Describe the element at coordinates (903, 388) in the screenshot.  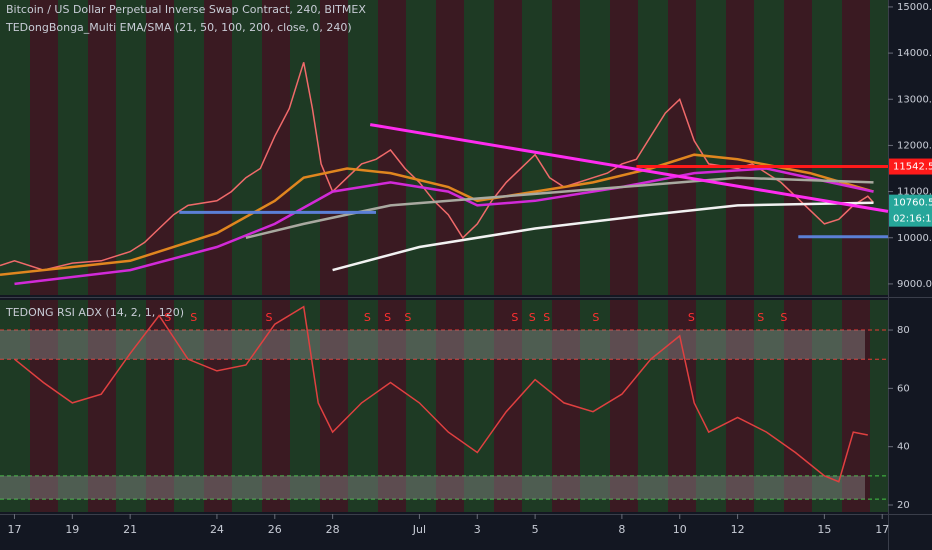
I see `y-tick-label: 60` at that location.